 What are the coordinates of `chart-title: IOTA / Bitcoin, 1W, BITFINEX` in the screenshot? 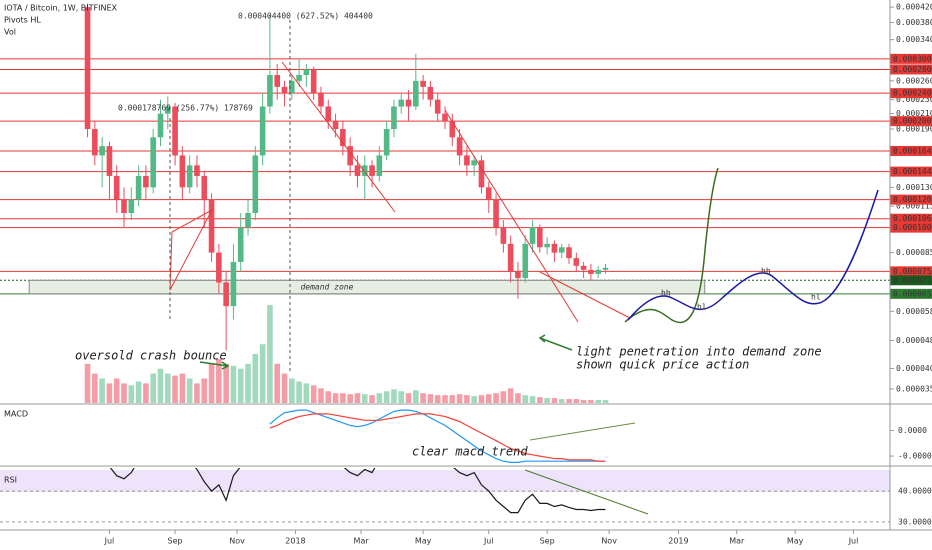 It's located at (61, 8).